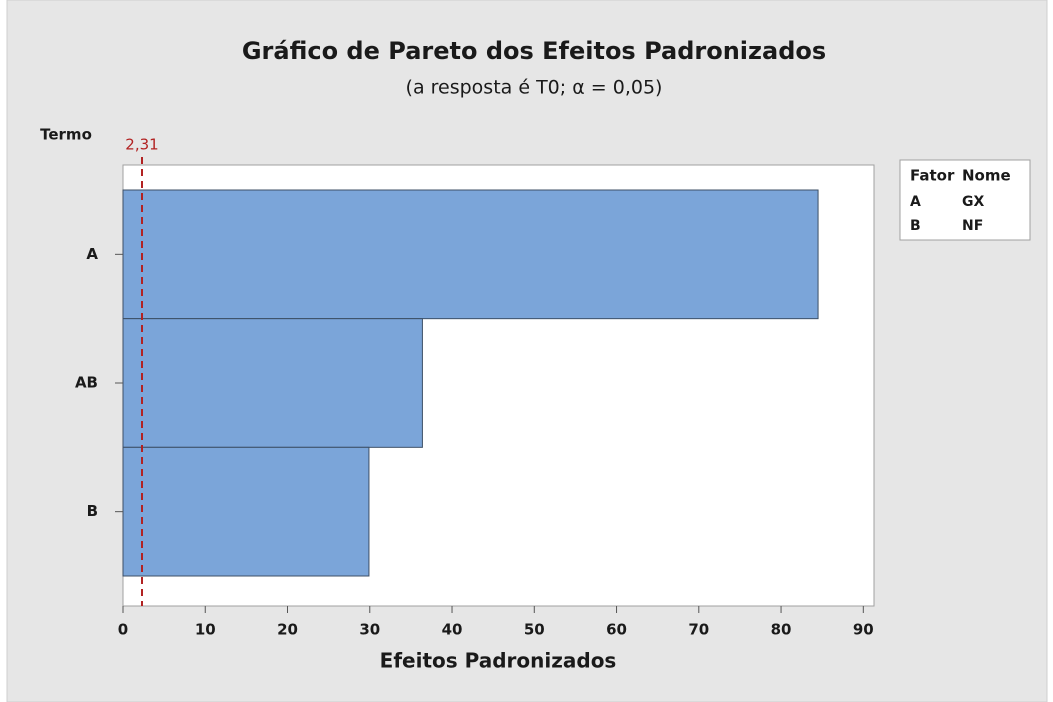  Describe the element at coordinates (698, 630) in the screenshot. I see `x-tick-label: 70` at that location.